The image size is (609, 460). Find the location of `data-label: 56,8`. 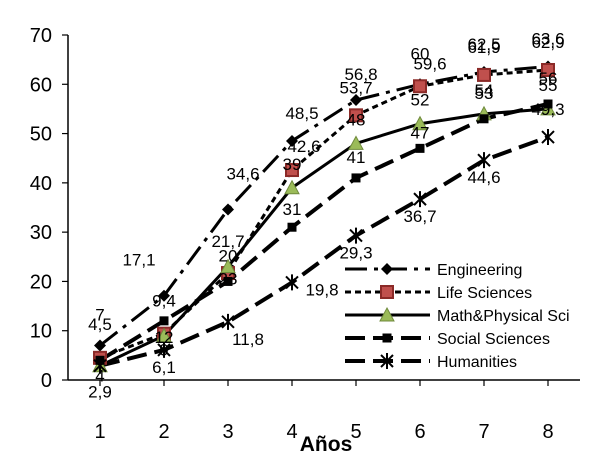

data-label: 56,8 is located at coordinates (360, 74).